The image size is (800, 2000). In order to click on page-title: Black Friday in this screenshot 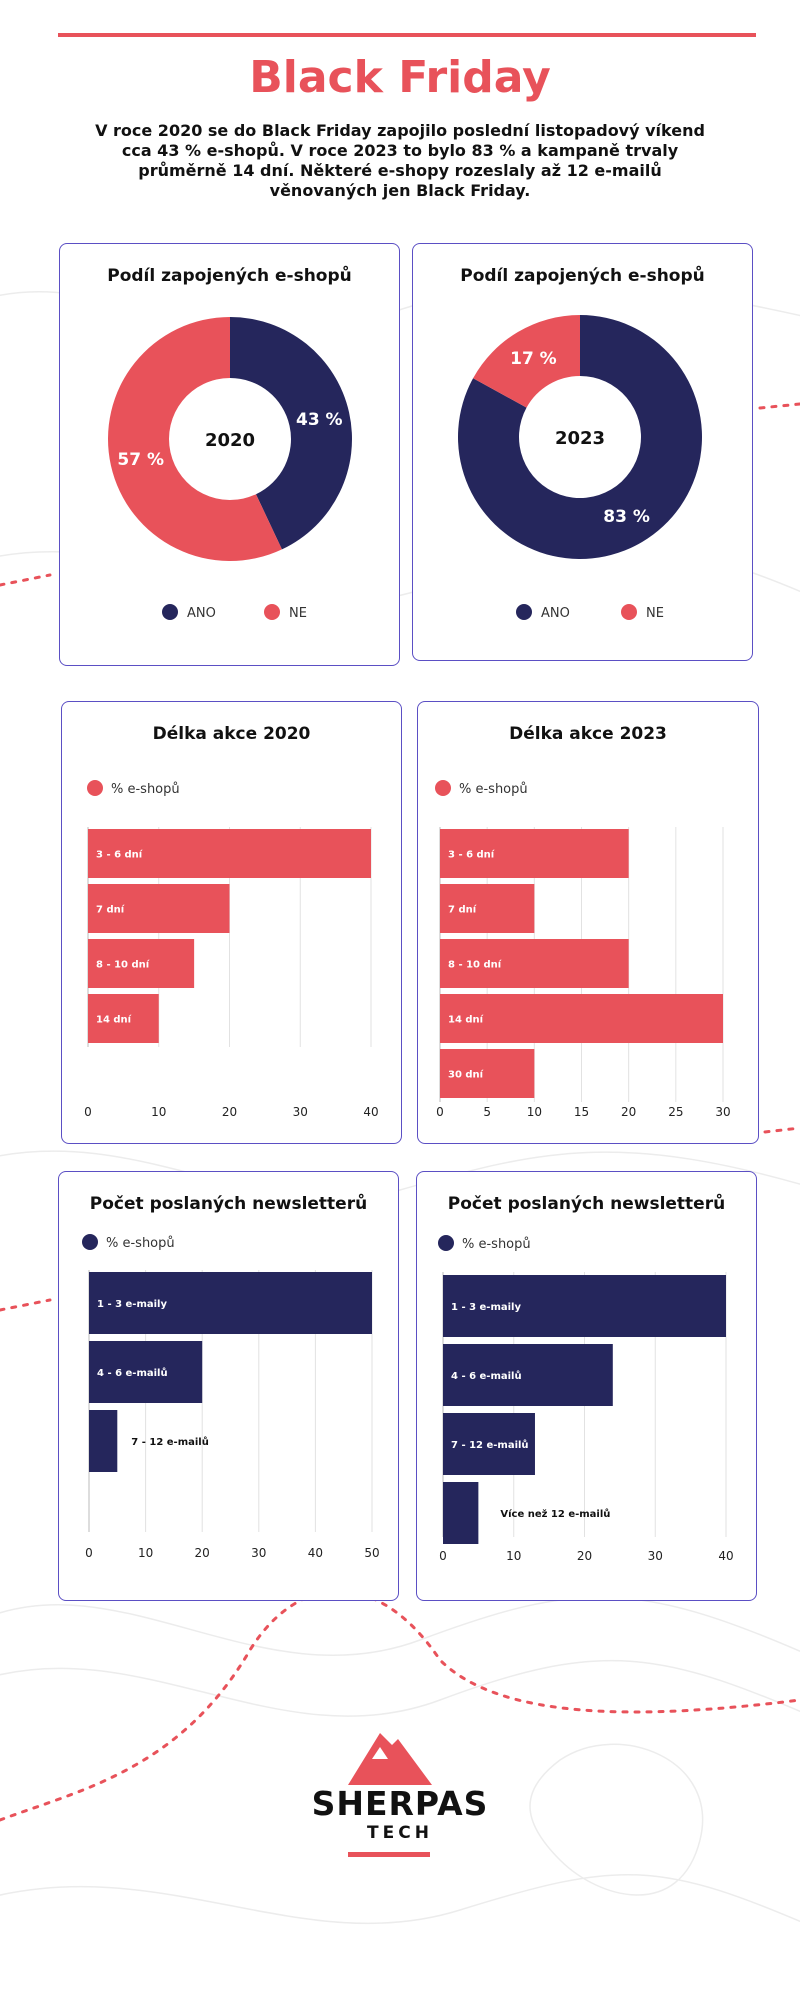, I will do `click(400, 77)`.